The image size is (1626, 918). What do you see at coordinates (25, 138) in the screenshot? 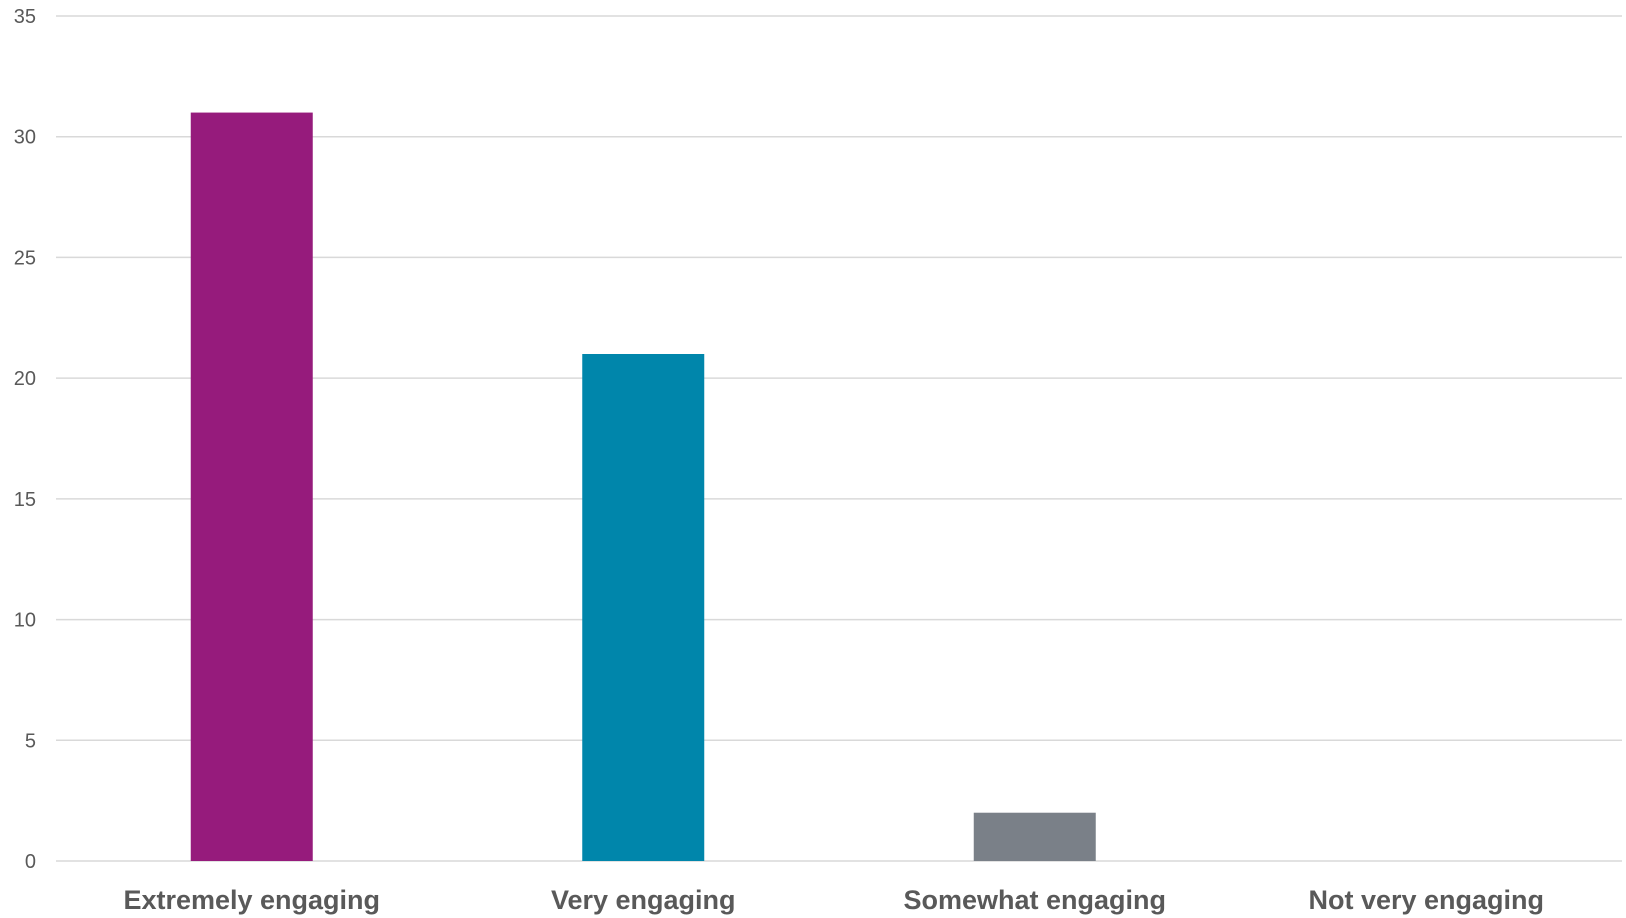
I see `y-tick-label: 30` at bounding box center [25, 138].